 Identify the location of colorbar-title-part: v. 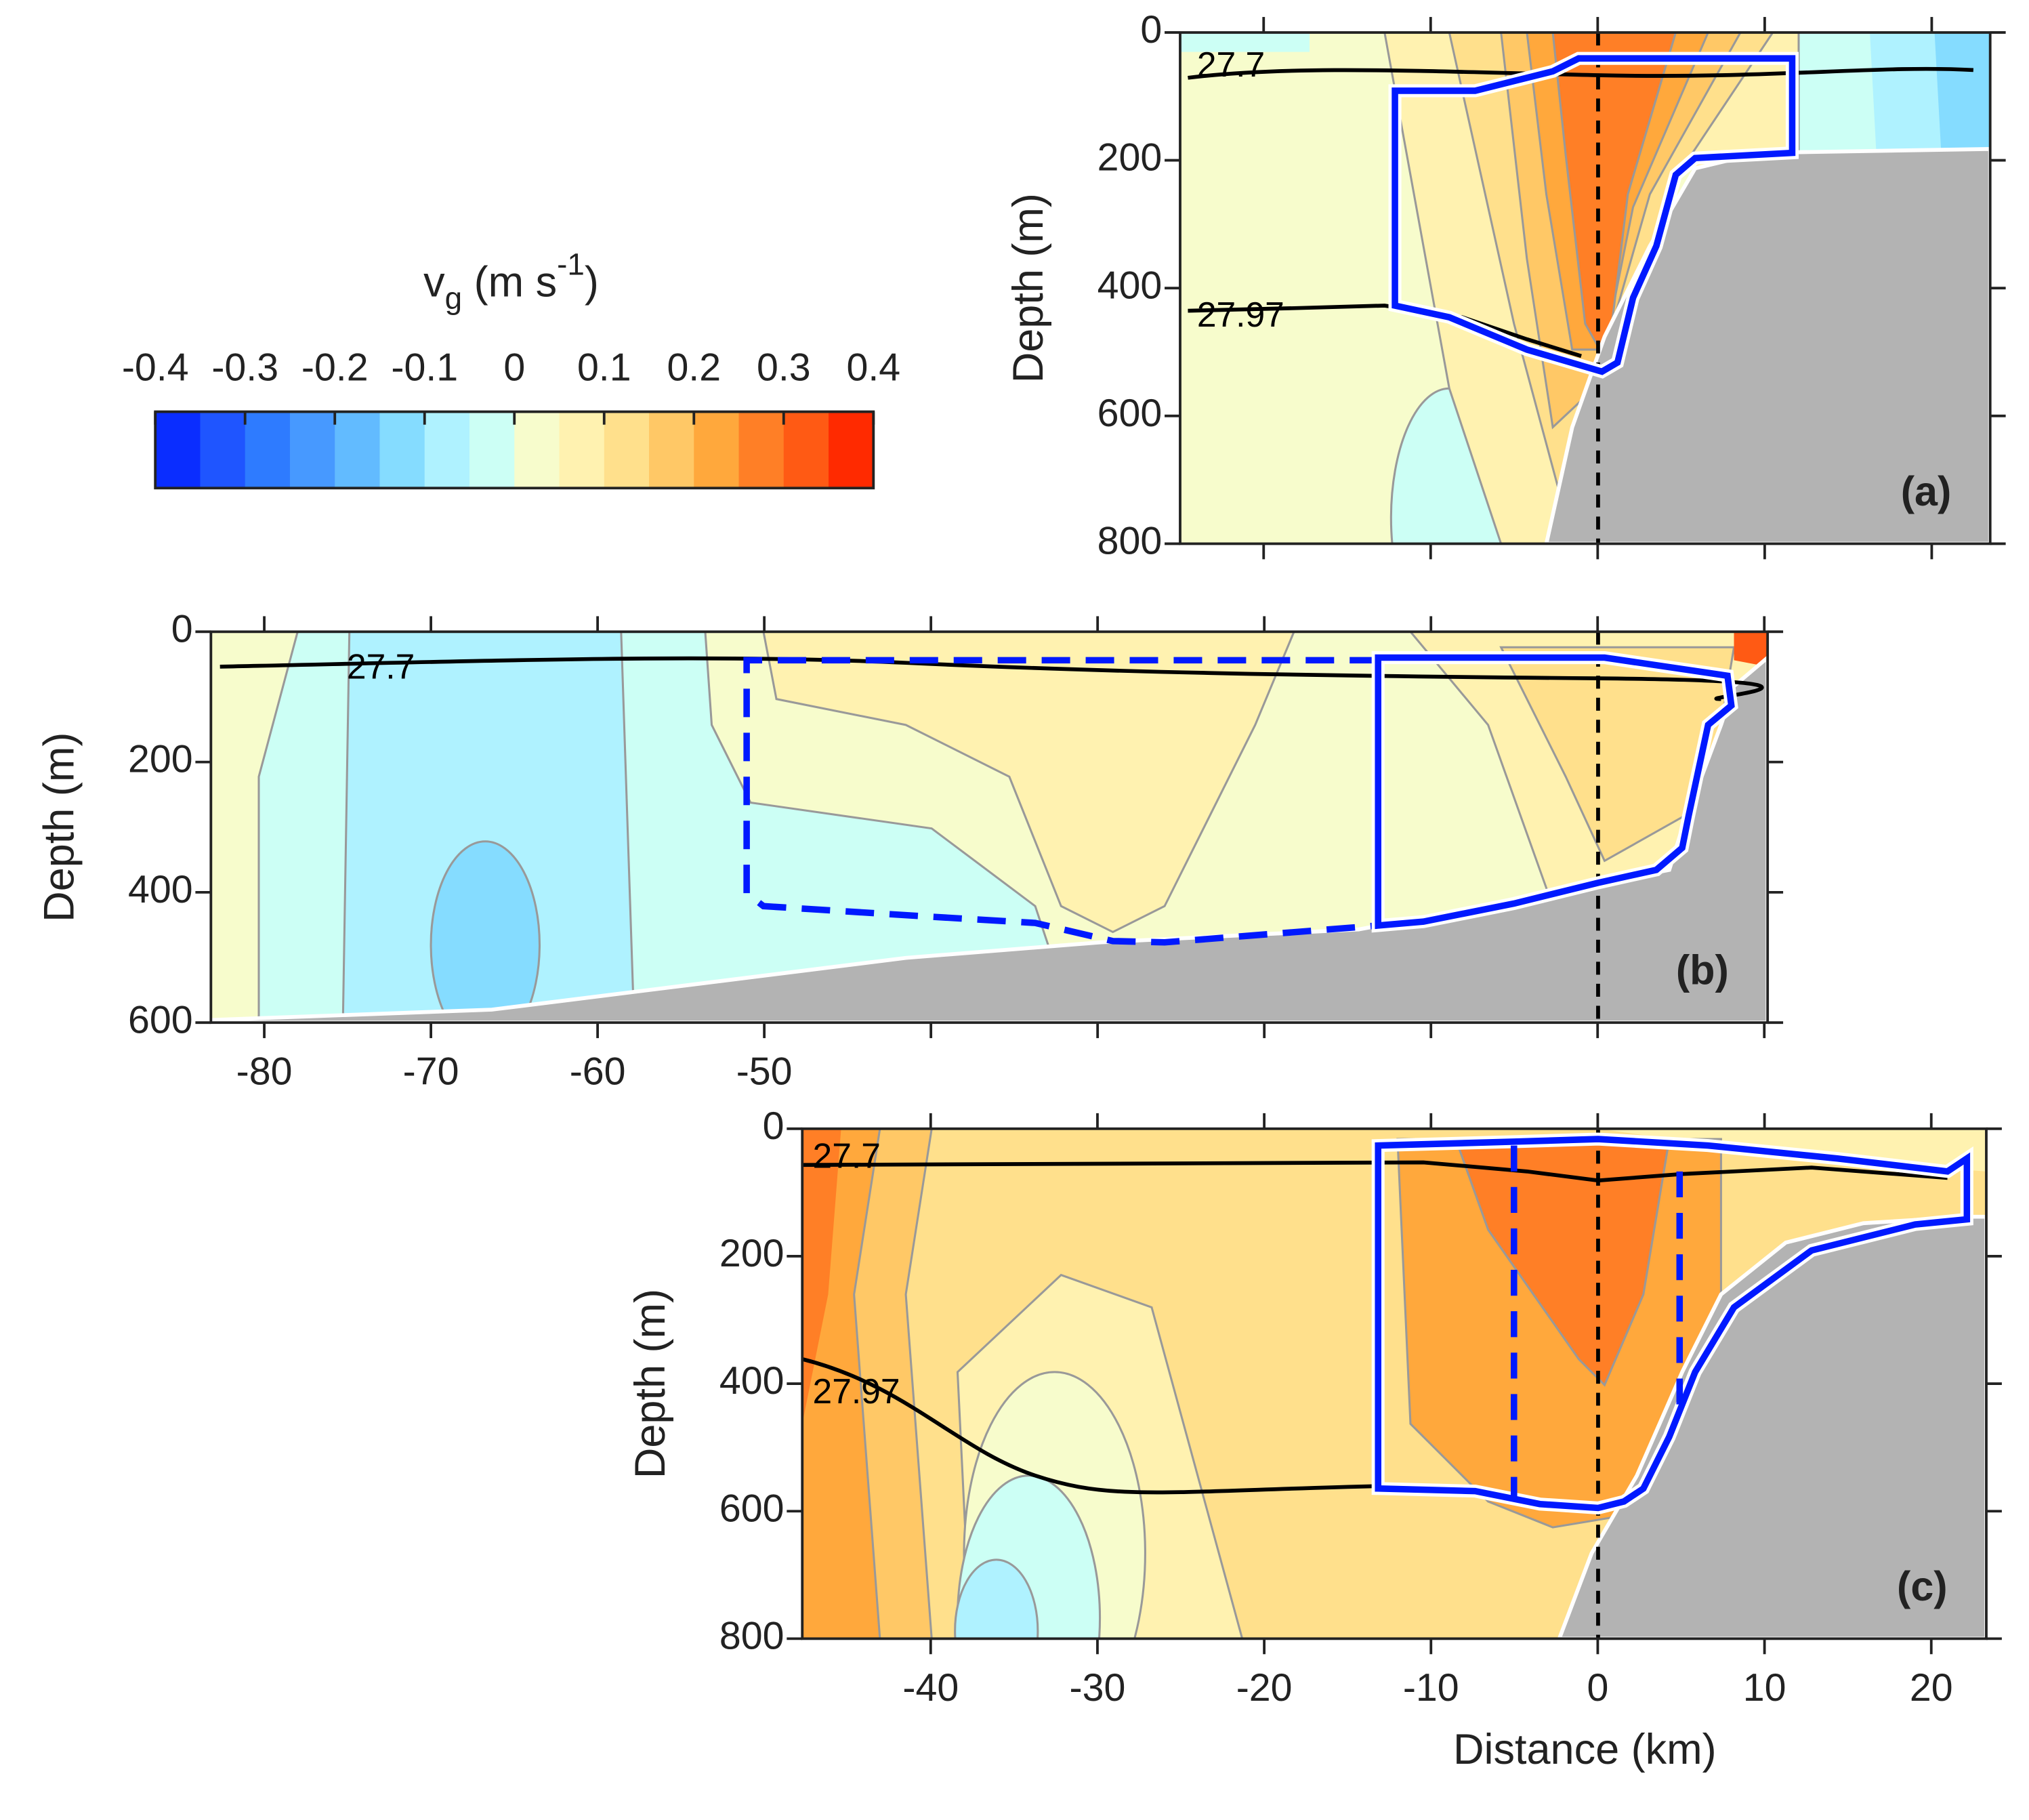
(434, 282).